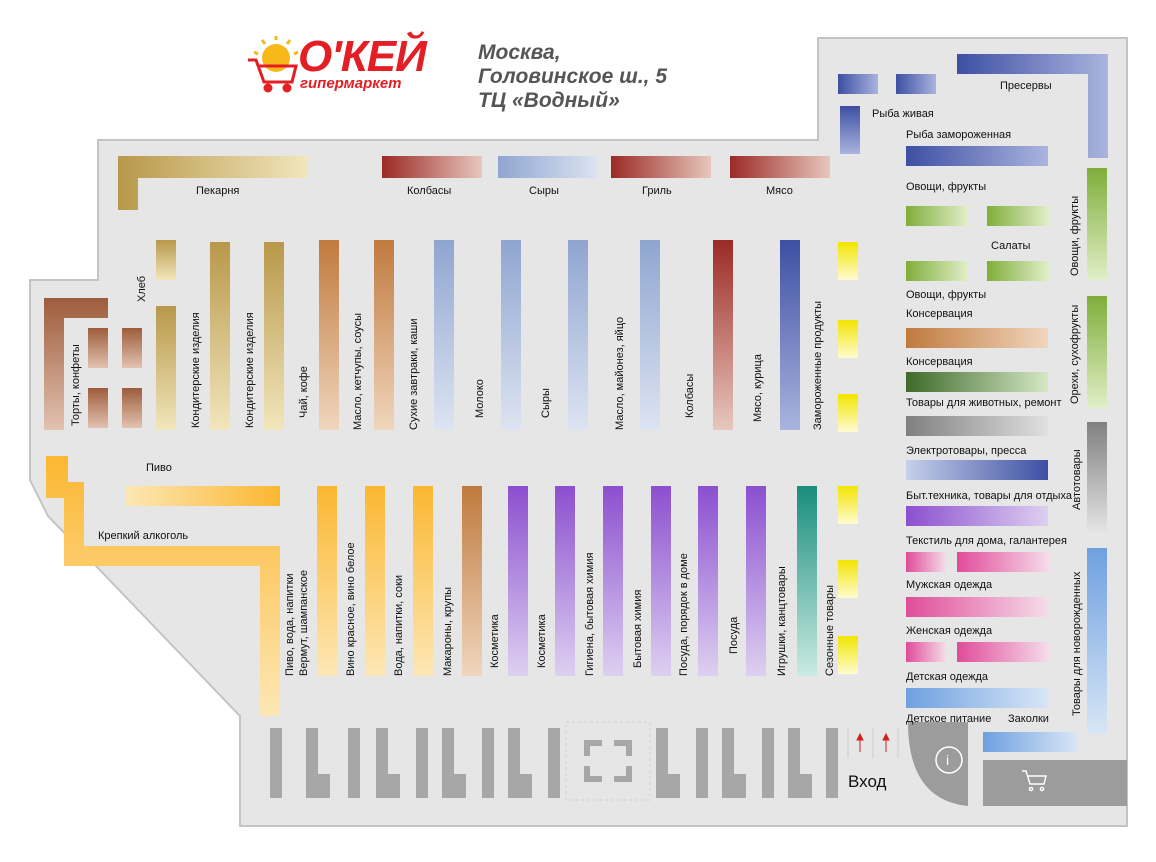 The width and height of the screenshot is (1156, 862). Describe the element at coordinates (946, 187) in the screenshot. I see `label-veg-fruit-1: Овощи, фрукты` at that location.